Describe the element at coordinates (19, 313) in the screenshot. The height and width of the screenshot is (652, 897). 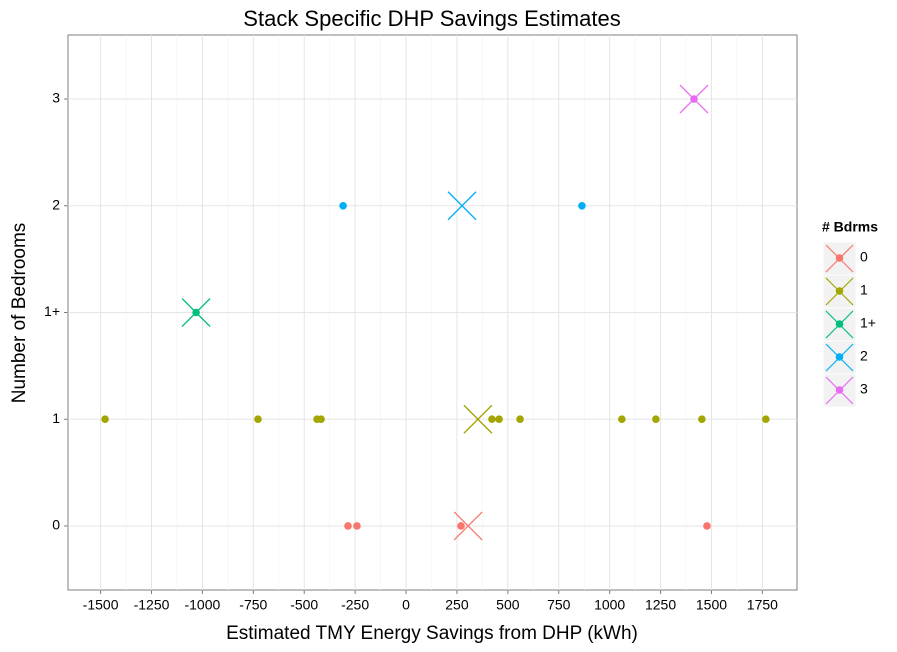
I see `y-axis-title: Number of Bedrooms` at that location.